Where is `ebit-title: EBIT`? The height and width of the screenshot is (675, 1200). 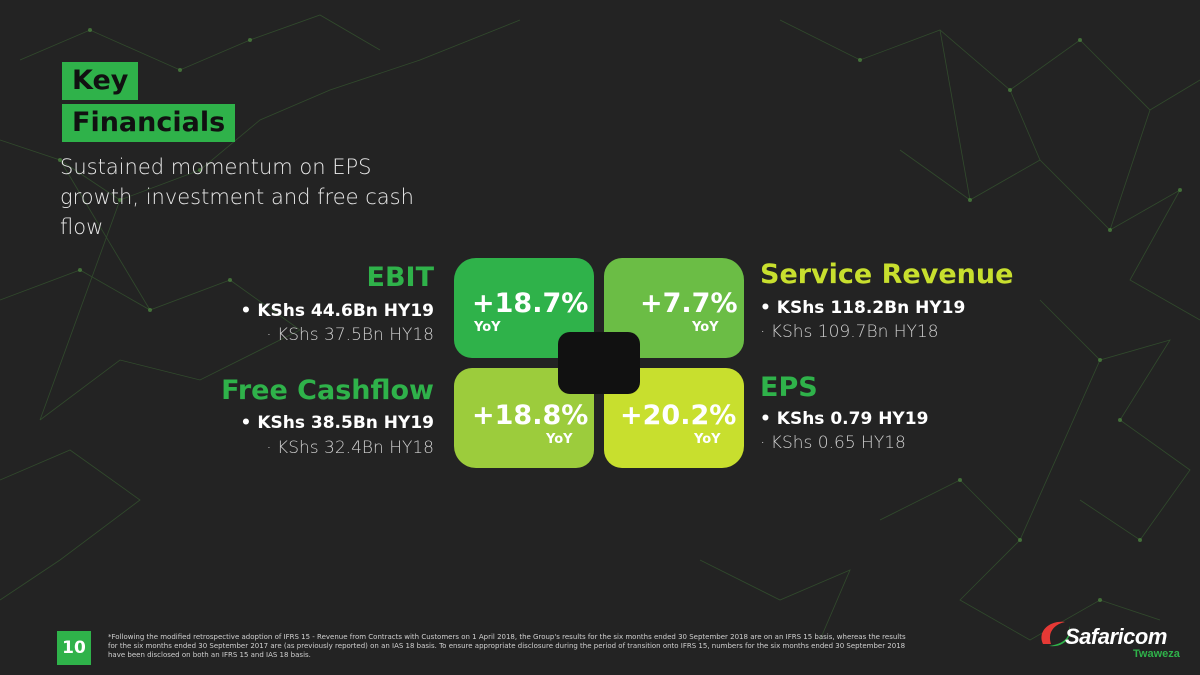 ebit-title: EBIT is located at coordinates (400, 277).